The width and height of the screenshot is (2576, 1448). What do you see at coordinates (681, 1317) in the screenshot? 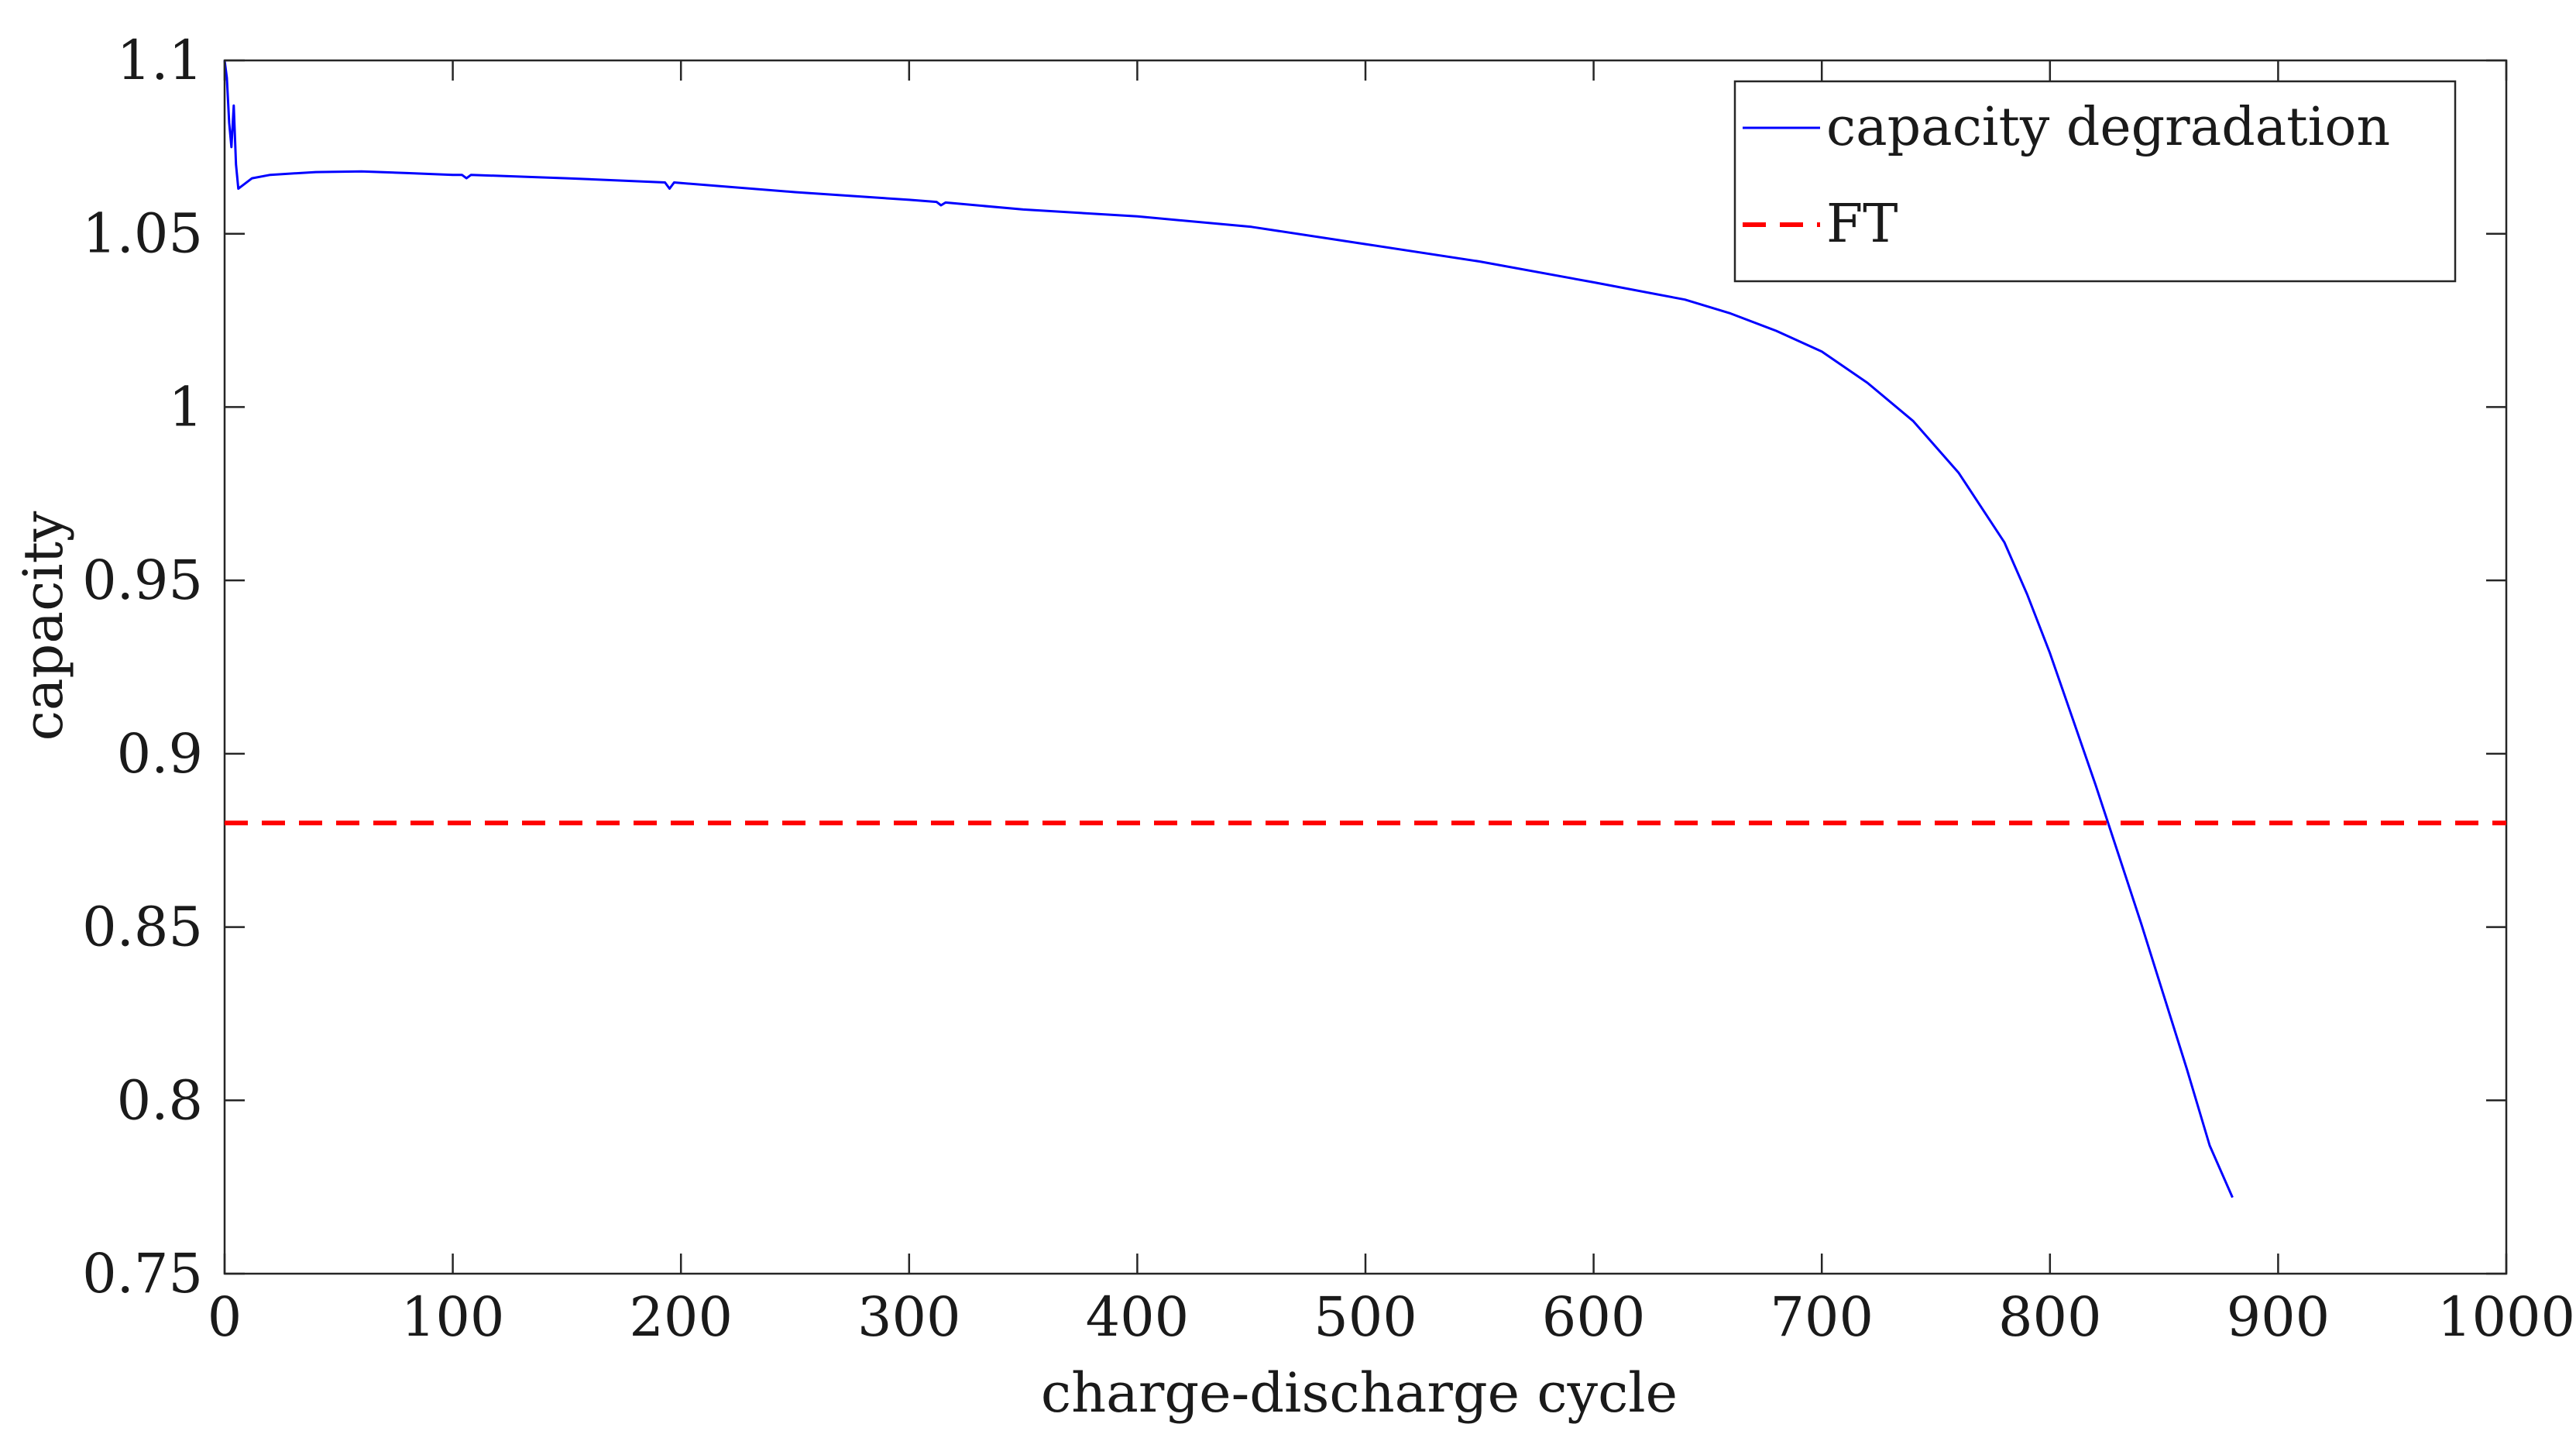
I see `x-tick-label: 200` at bounding box center [681, 1317].